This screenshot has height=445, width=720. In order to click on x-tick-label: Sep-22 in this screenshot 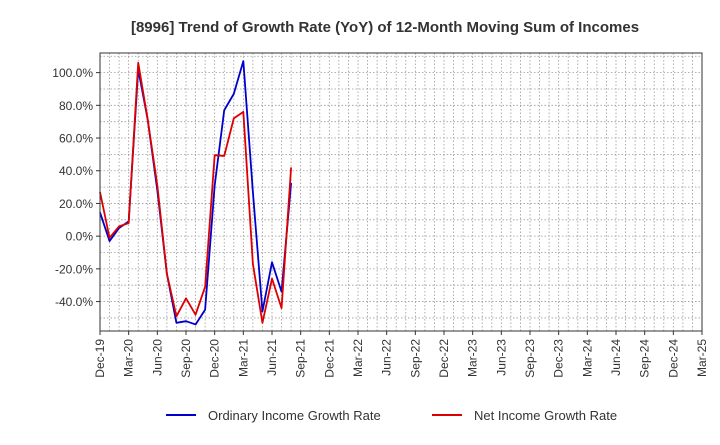, I will do `click(415, 358)`.